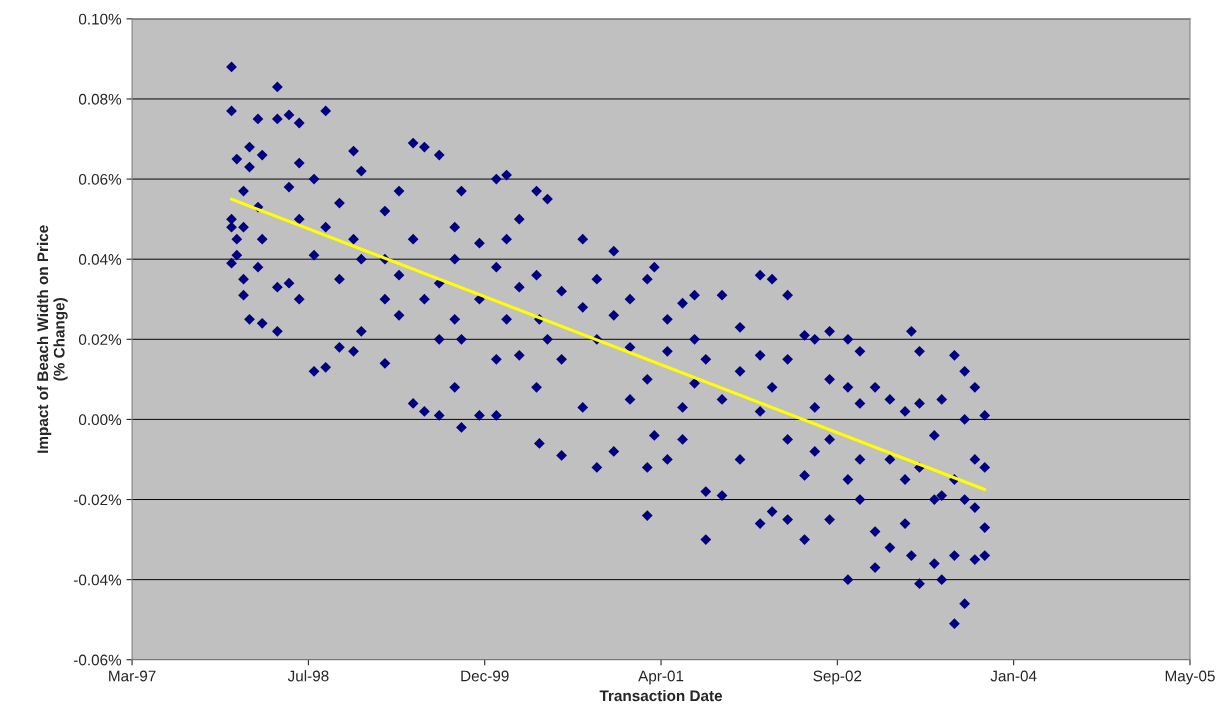 This screenshot has width=1223, height=725. Describe the element at coordinates (97, 580) in the screenshot. I see `y-tick-label: -0.04%` at that location.